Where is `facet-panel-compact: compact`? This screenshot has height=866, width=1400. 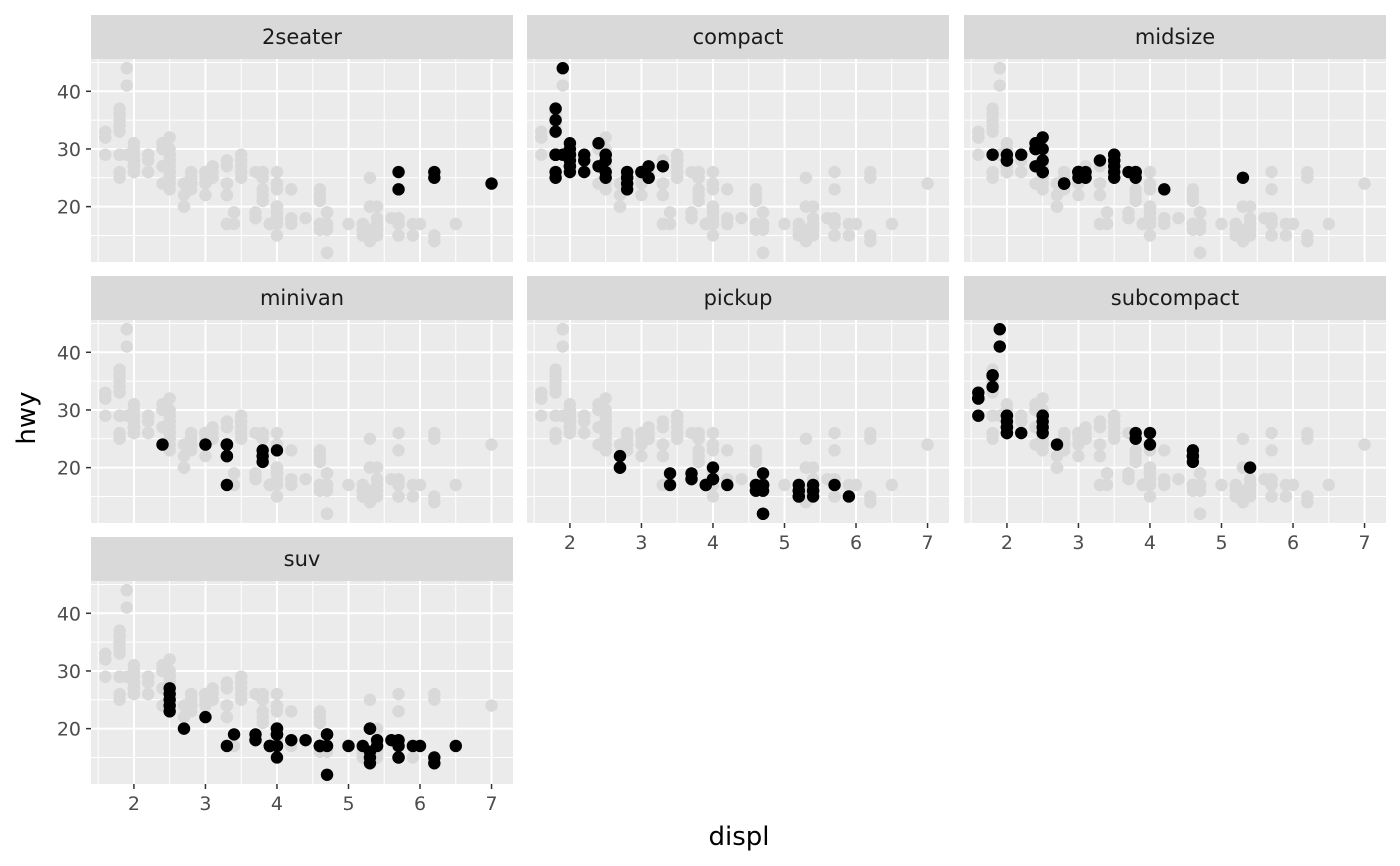
facet-panel-compact: compact is located at coordinates (738, 138).